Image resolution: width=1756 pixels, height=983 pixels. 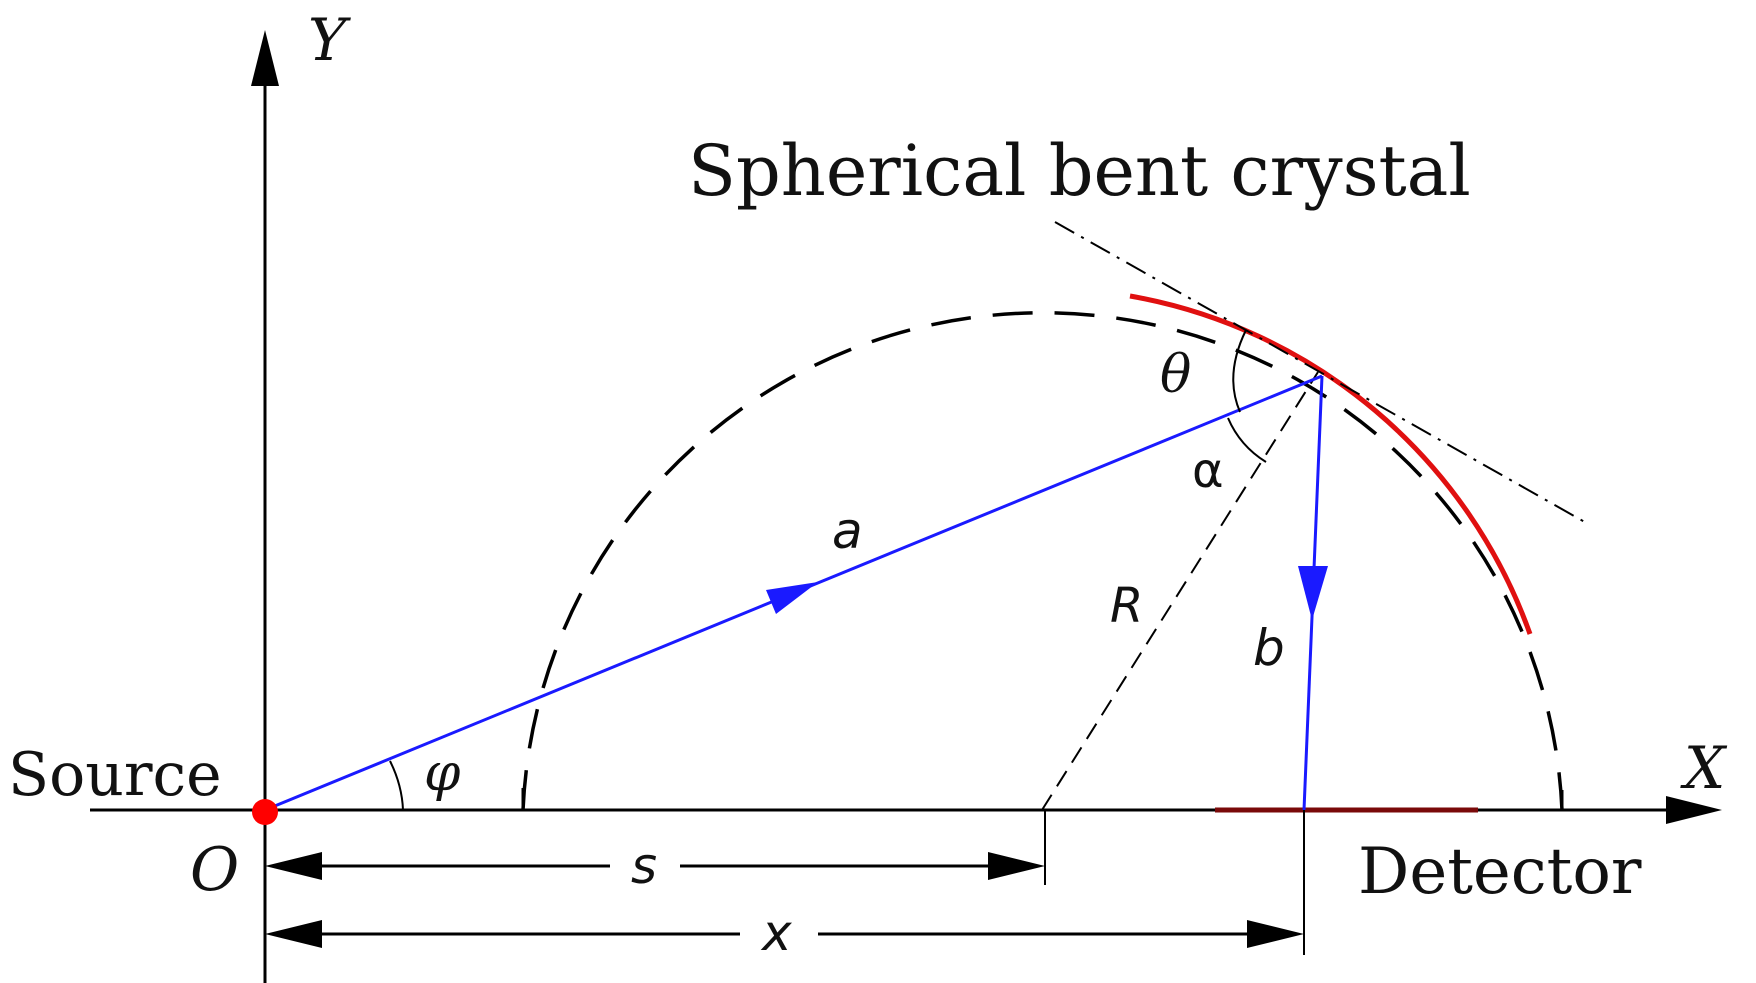 What do you see at coordinates (1704, 768) in the screenshot?
I see `x-axis-label: X` at bounding box center [1704, 768].